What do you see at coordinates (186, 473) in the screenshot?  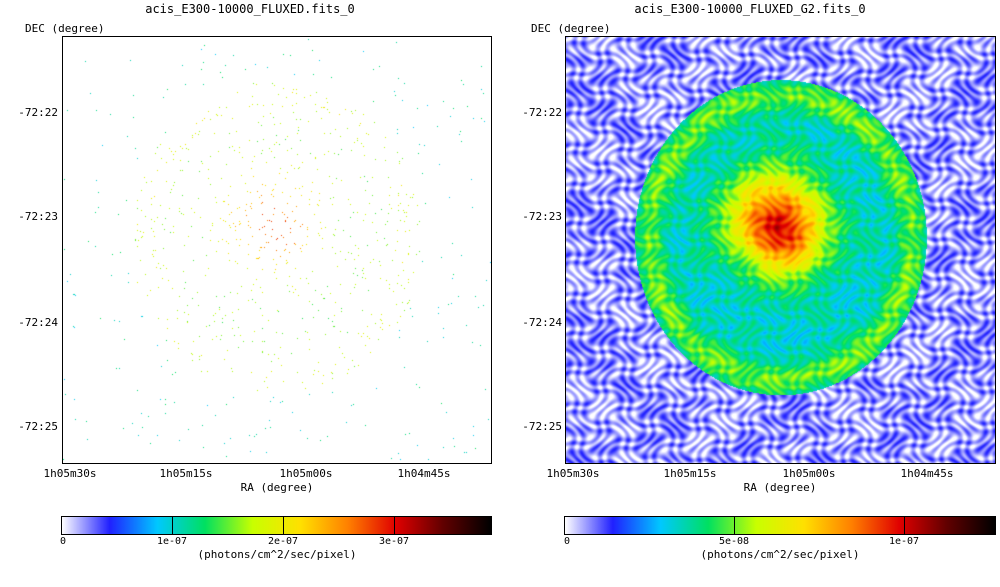 I see `left-x-tick-2: 1h05m15s` at bounding box center [186, 473].